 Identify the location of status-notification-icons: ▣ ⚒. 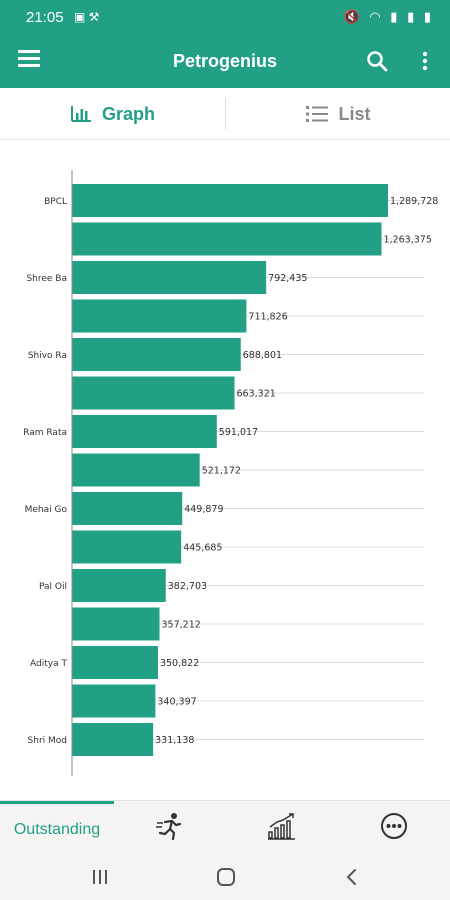
(87, 17).